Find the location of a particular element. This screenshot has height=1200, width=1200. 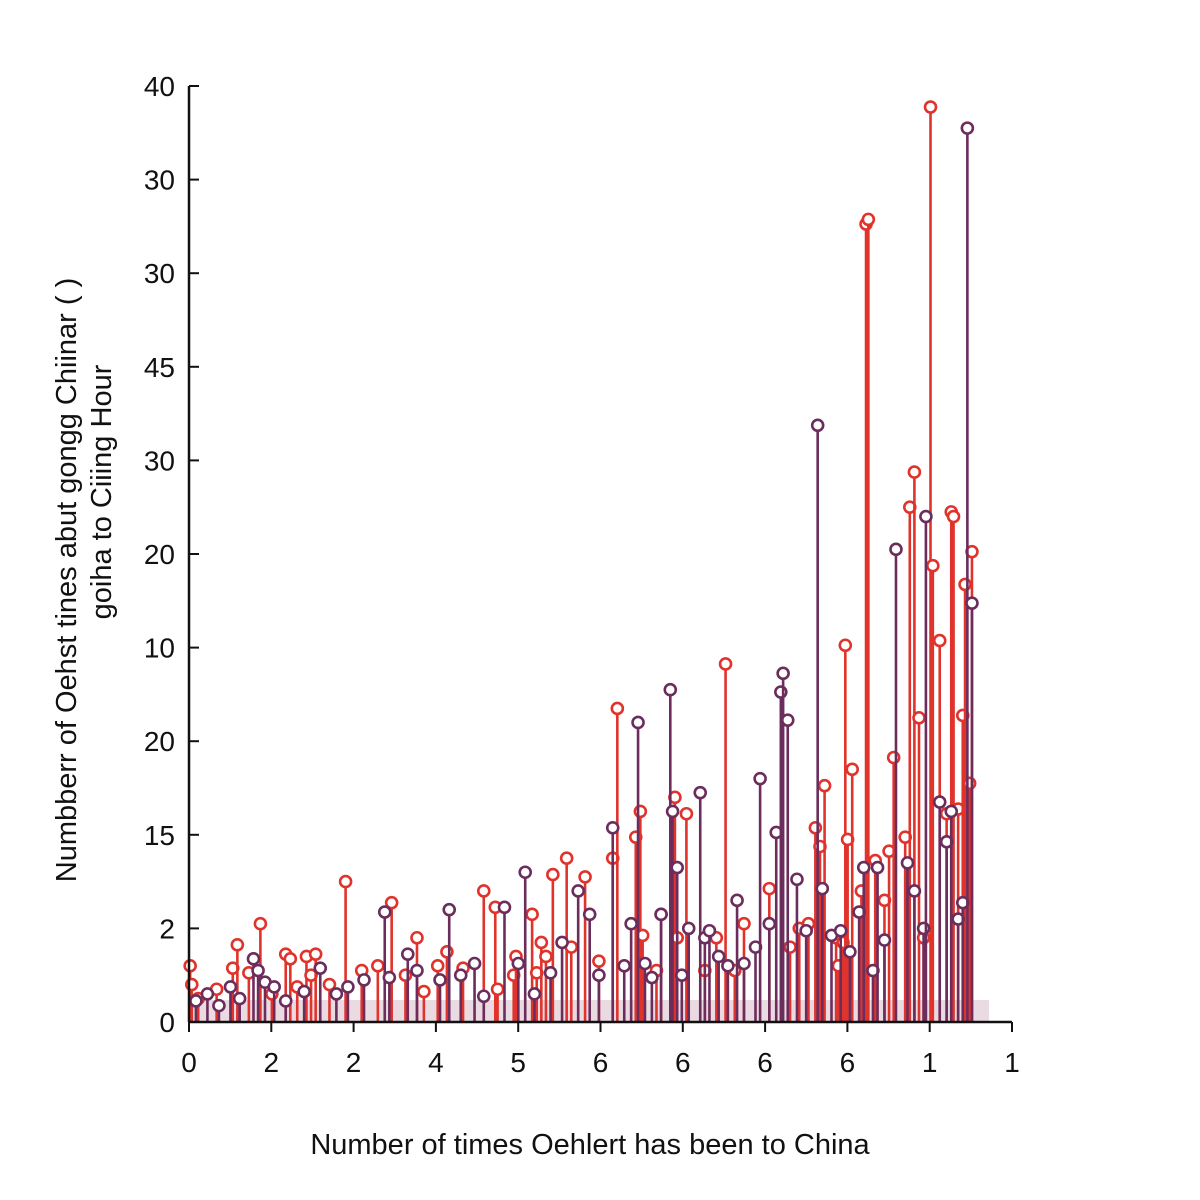

x-tick-label: 4 is located at coordinates (436, 1062).